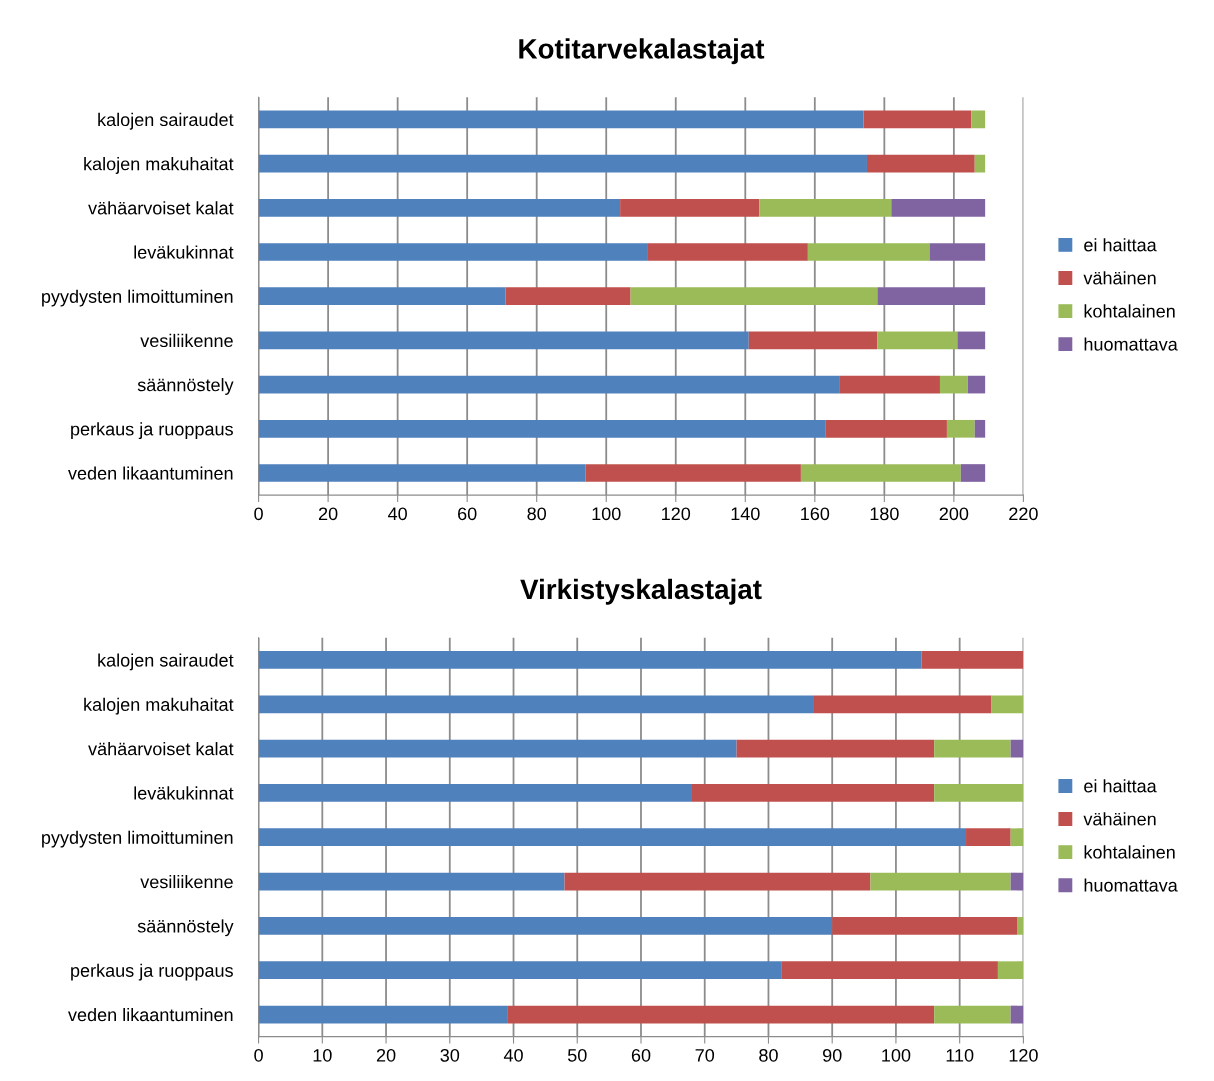  Describe the element at coordinates (642, 51) in the screenshot. I see `chart-title: Kotitarvekalastajat` at that location.